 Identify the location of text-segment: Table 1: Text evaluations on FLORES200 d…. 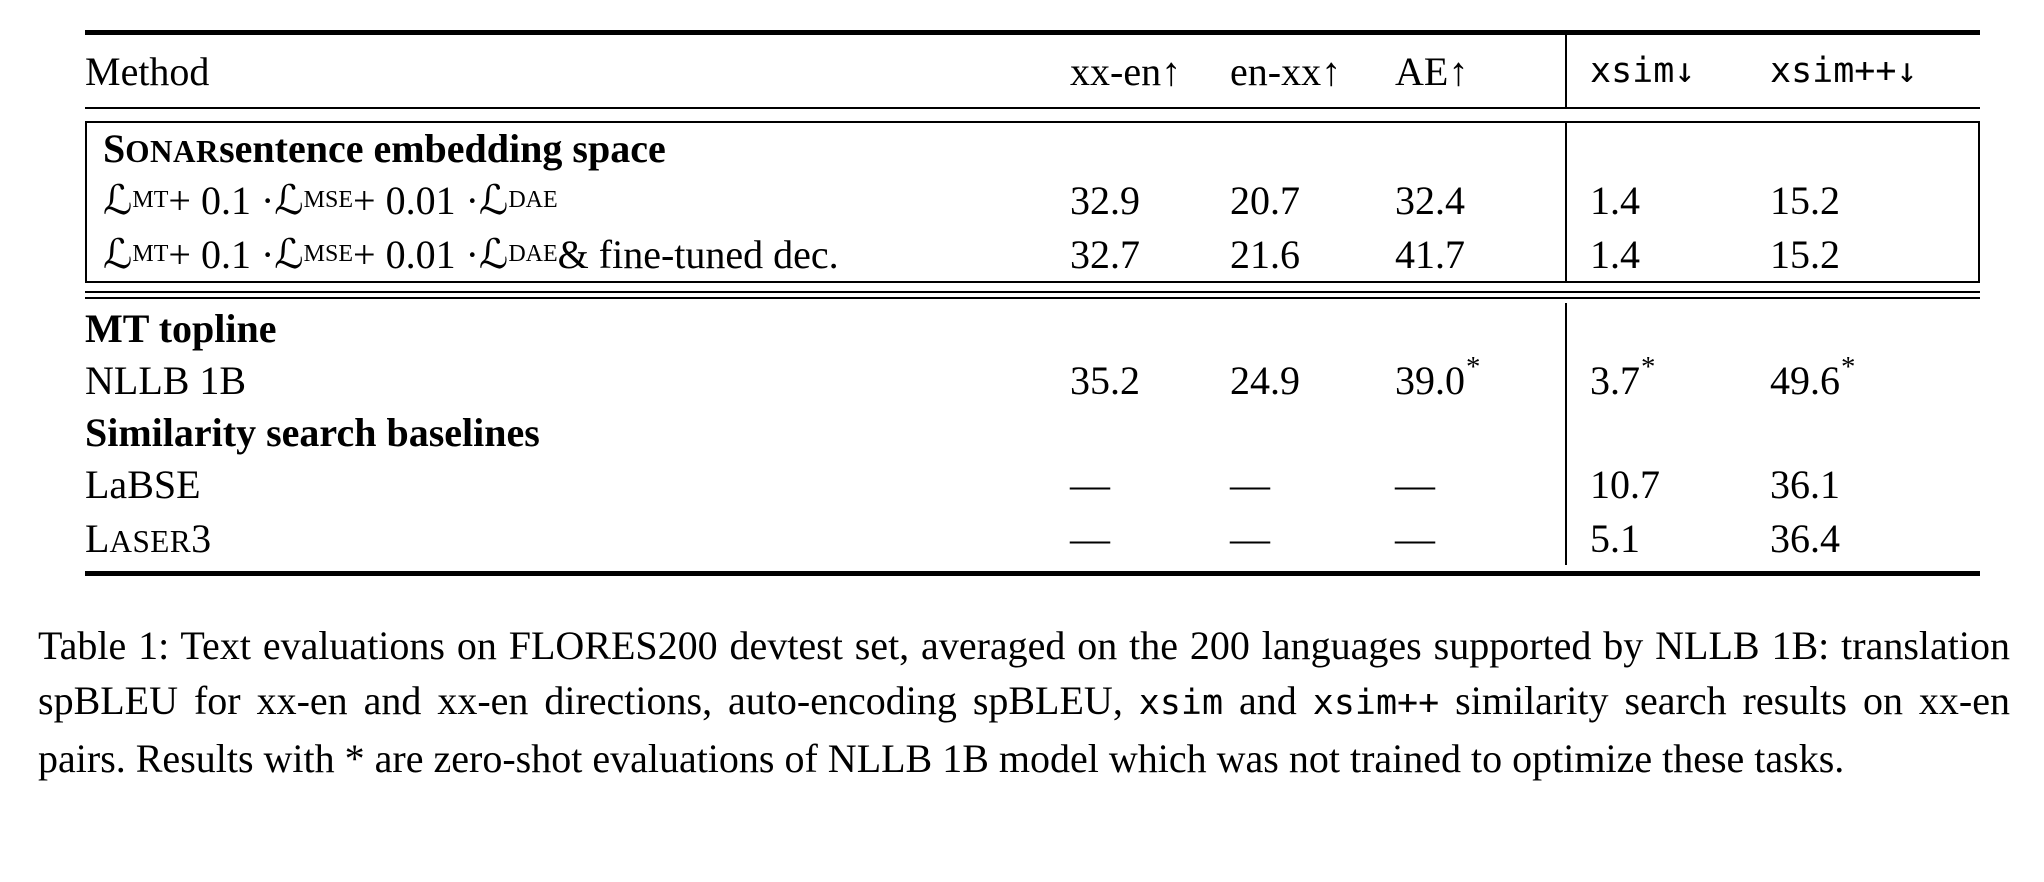
(1024, 673).